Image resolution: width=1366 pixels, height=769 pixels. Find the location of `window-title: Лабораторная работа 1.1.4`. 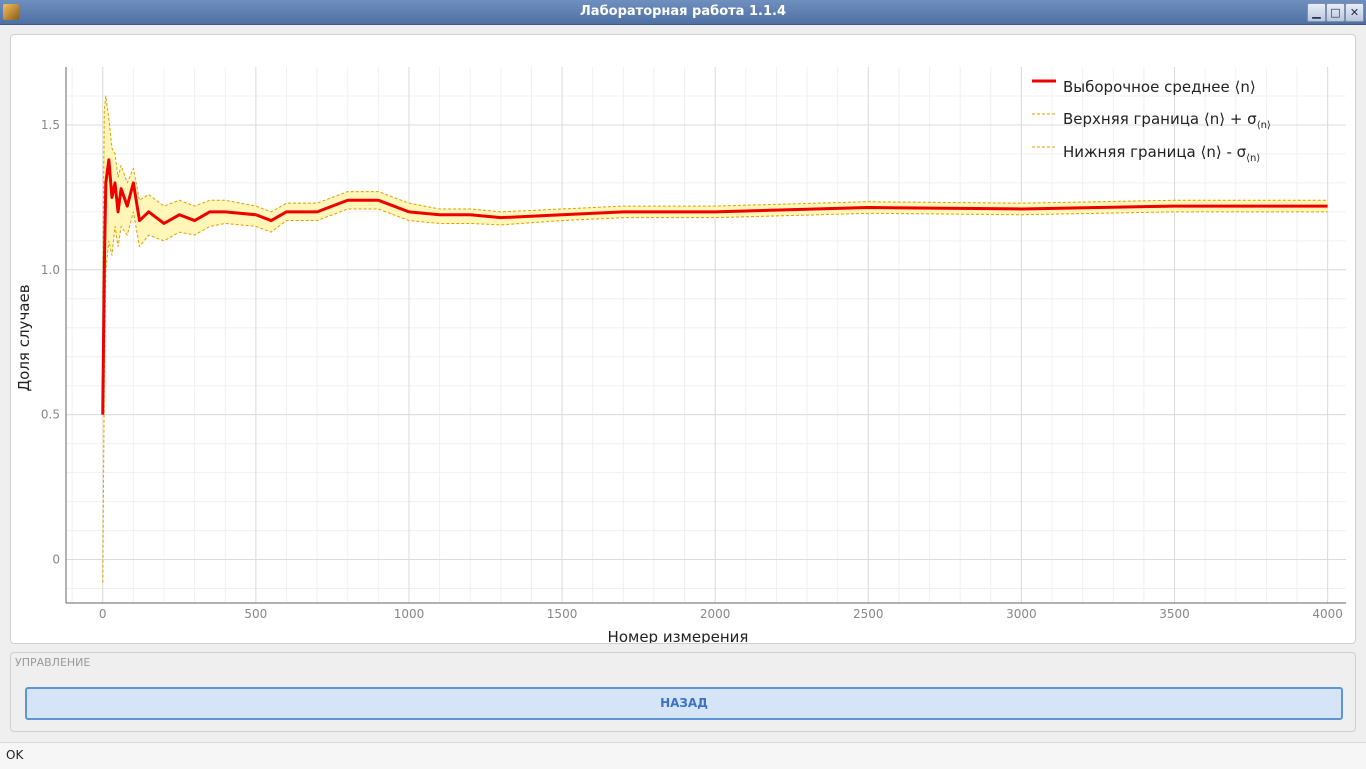

window-title: Лабораторная работа 1.1.4 is located at coordinates (683, 11).